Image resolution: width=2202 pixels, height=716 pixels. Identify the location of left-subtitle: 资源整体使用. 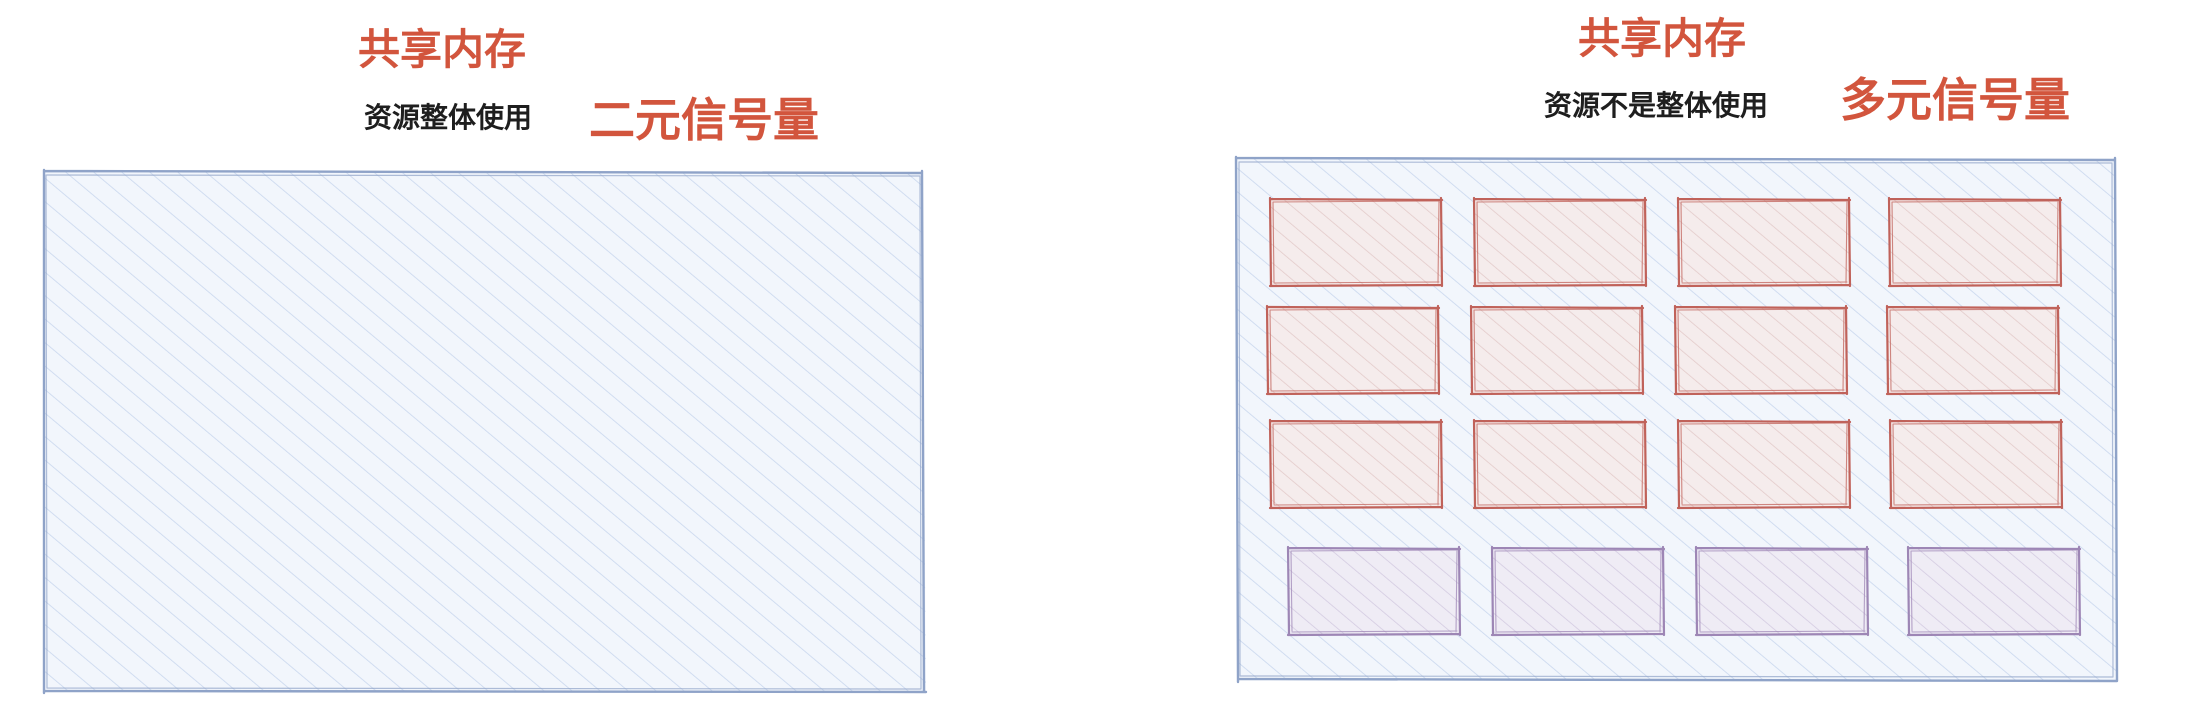
(448, 117).